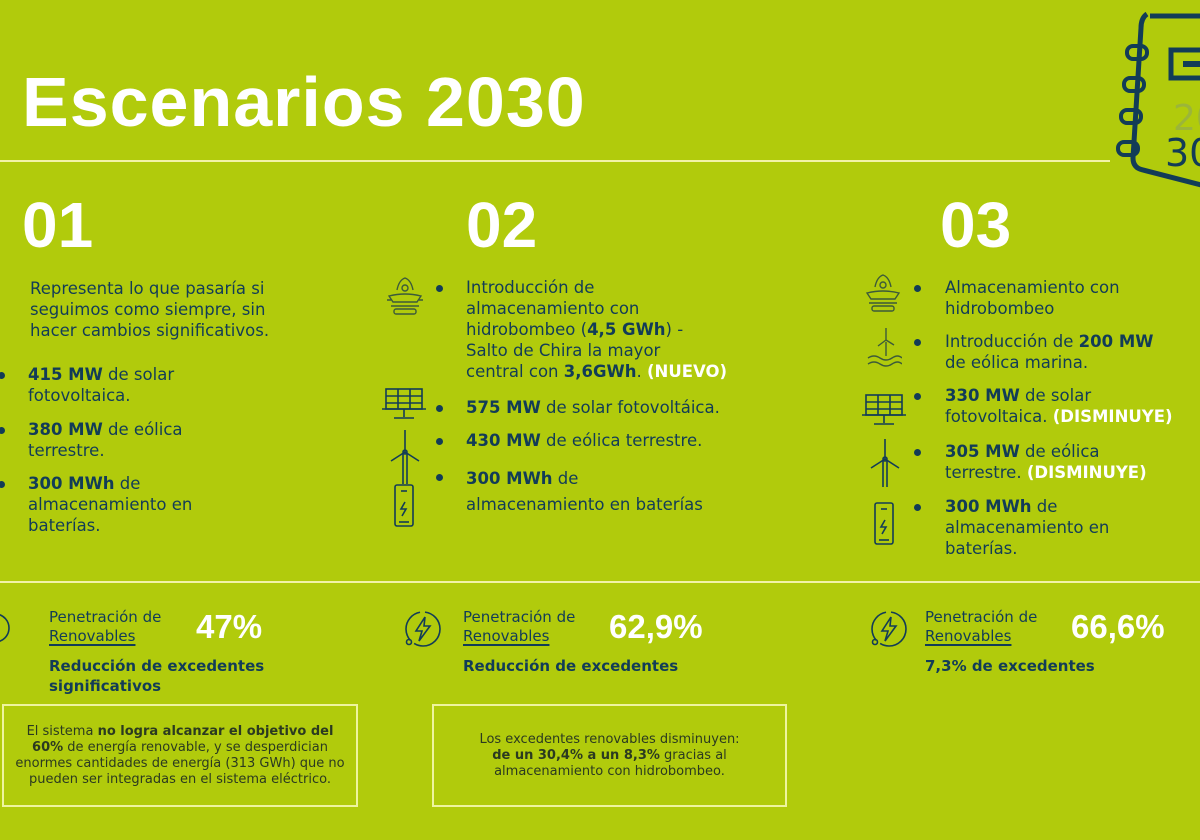  What do you see at coordinates (229, 626) in the screenshot?
I see `scenario-1-penetration-value: 47%` at bounding box center [229, 626].